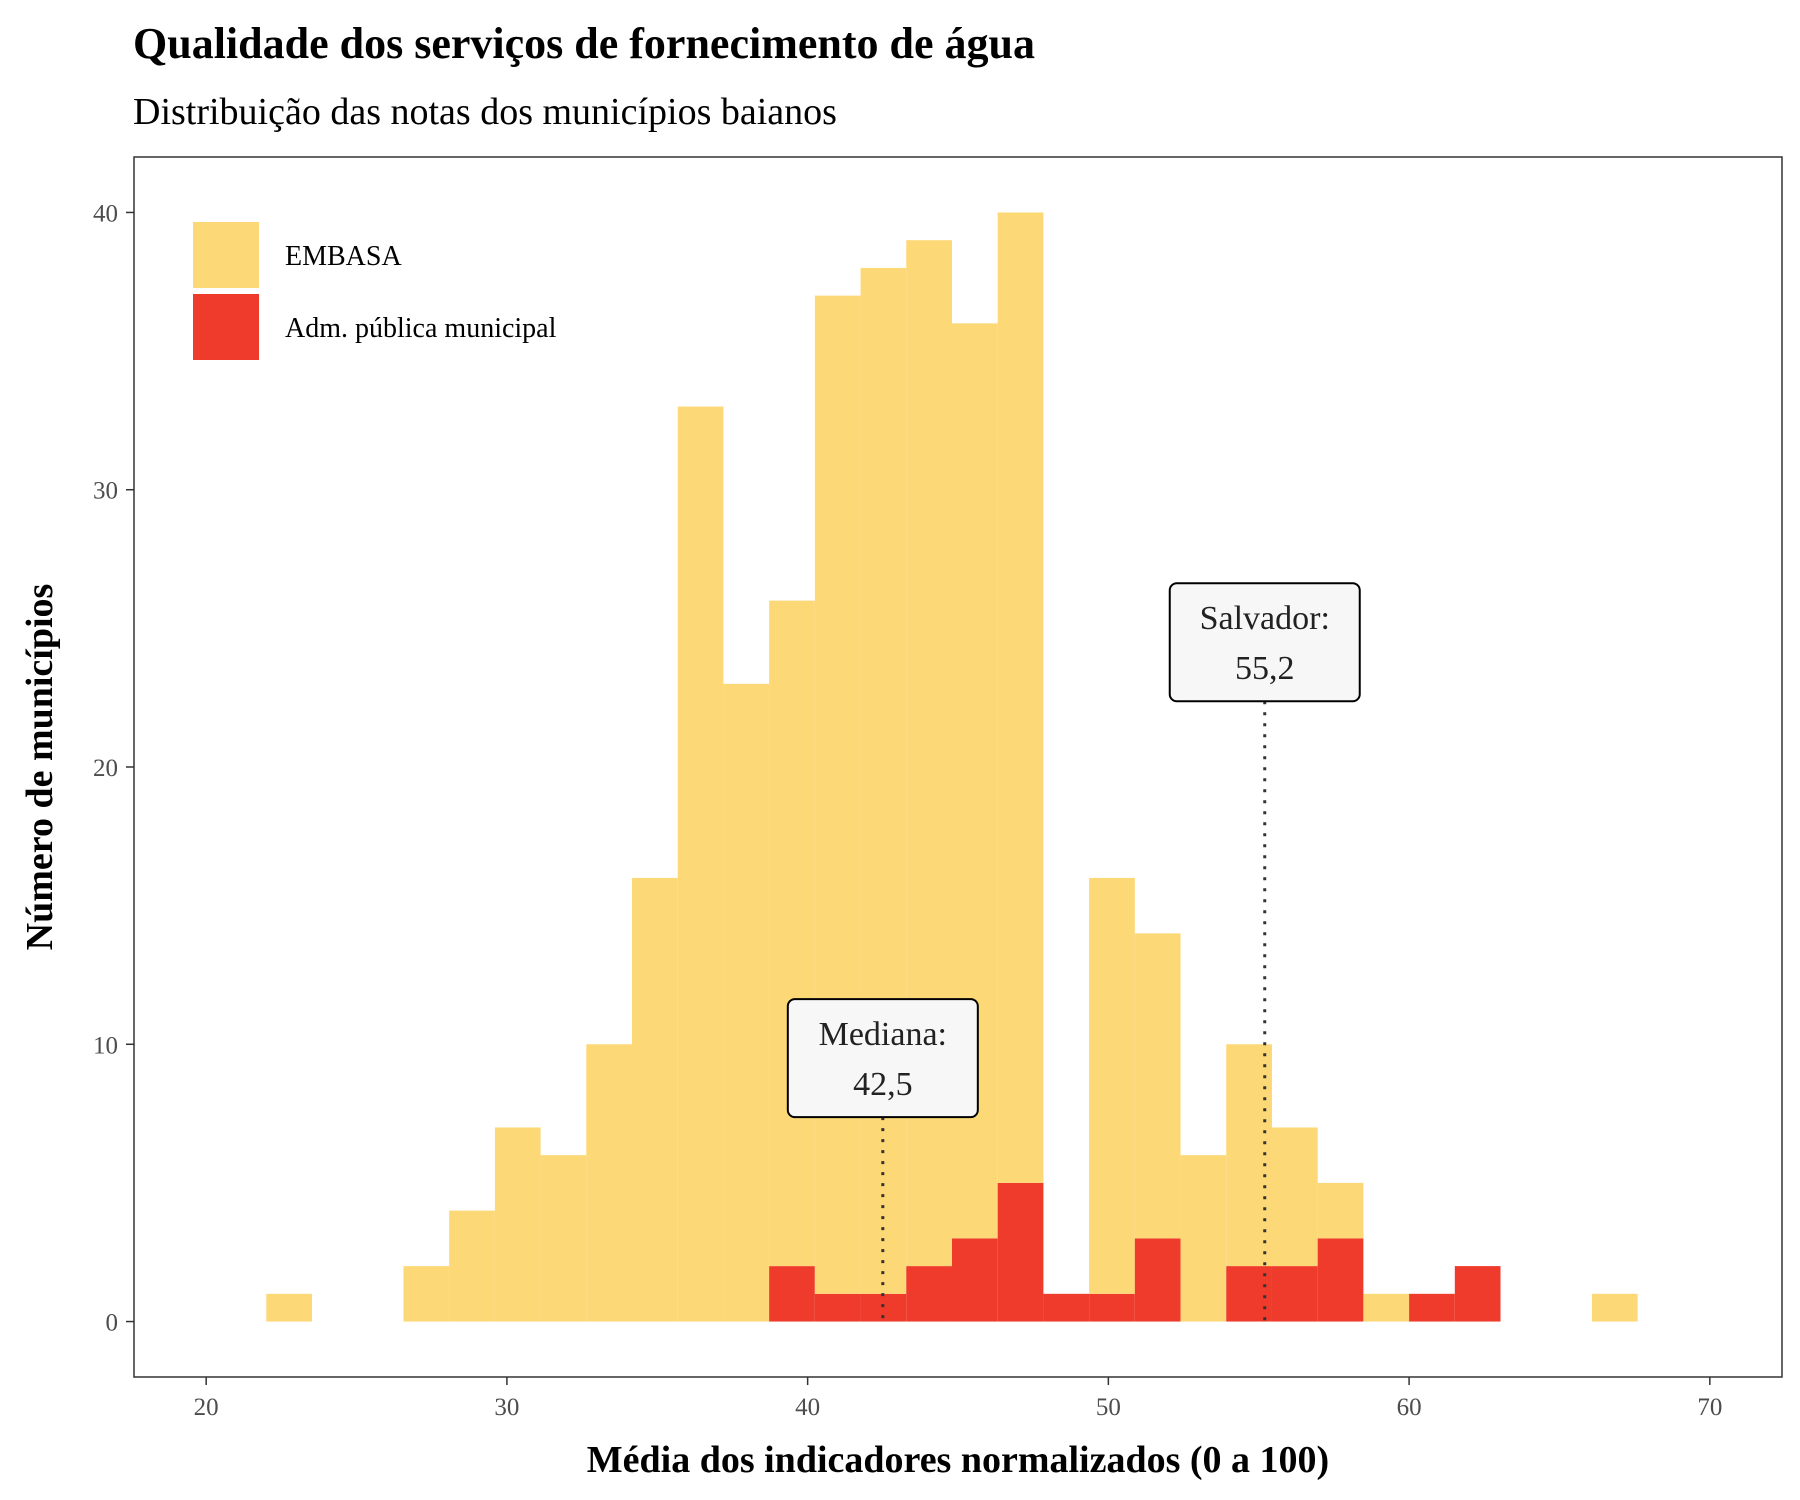  What do you see at coordinates (206, 1407) in the screenshot?
I see `x-tick-label: 20` at bounding box center [206, 1407].